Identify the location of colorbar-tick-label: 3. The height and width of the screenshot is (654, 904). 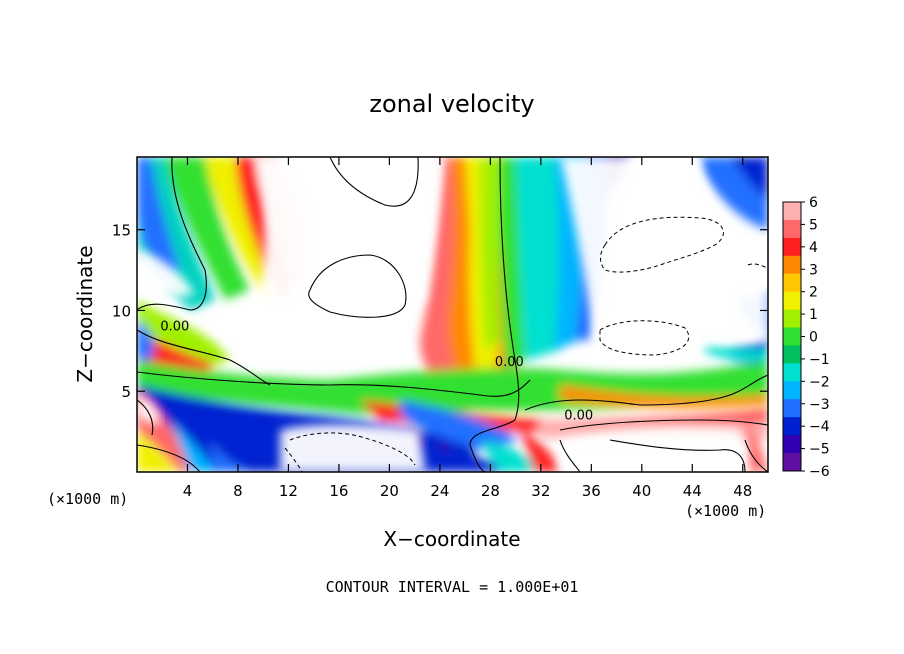
(813, 270).